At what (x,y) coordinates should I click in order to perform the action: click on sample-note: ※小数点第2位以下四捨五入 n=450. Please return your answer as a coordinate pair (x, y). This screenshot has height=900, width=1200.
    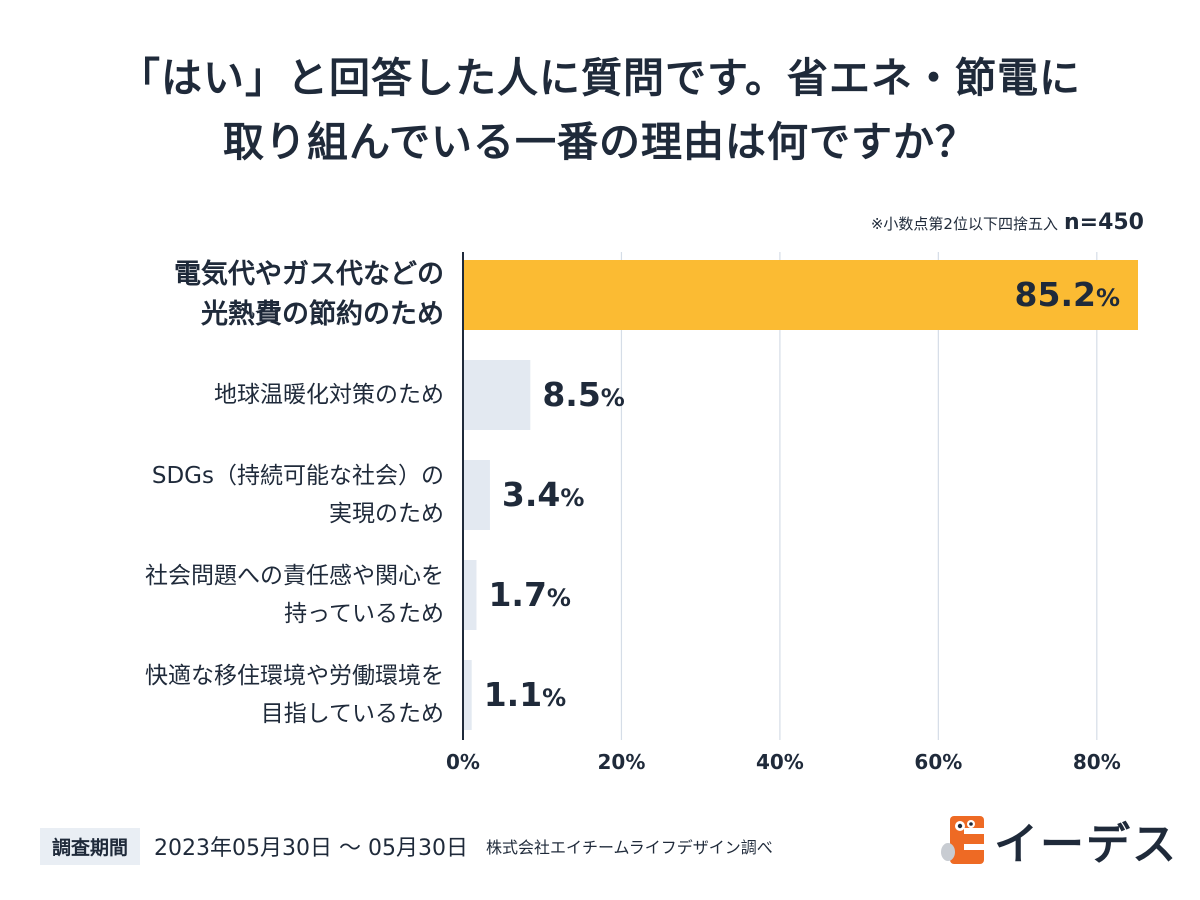
    Looking at the image, I should click on (1007, 222).